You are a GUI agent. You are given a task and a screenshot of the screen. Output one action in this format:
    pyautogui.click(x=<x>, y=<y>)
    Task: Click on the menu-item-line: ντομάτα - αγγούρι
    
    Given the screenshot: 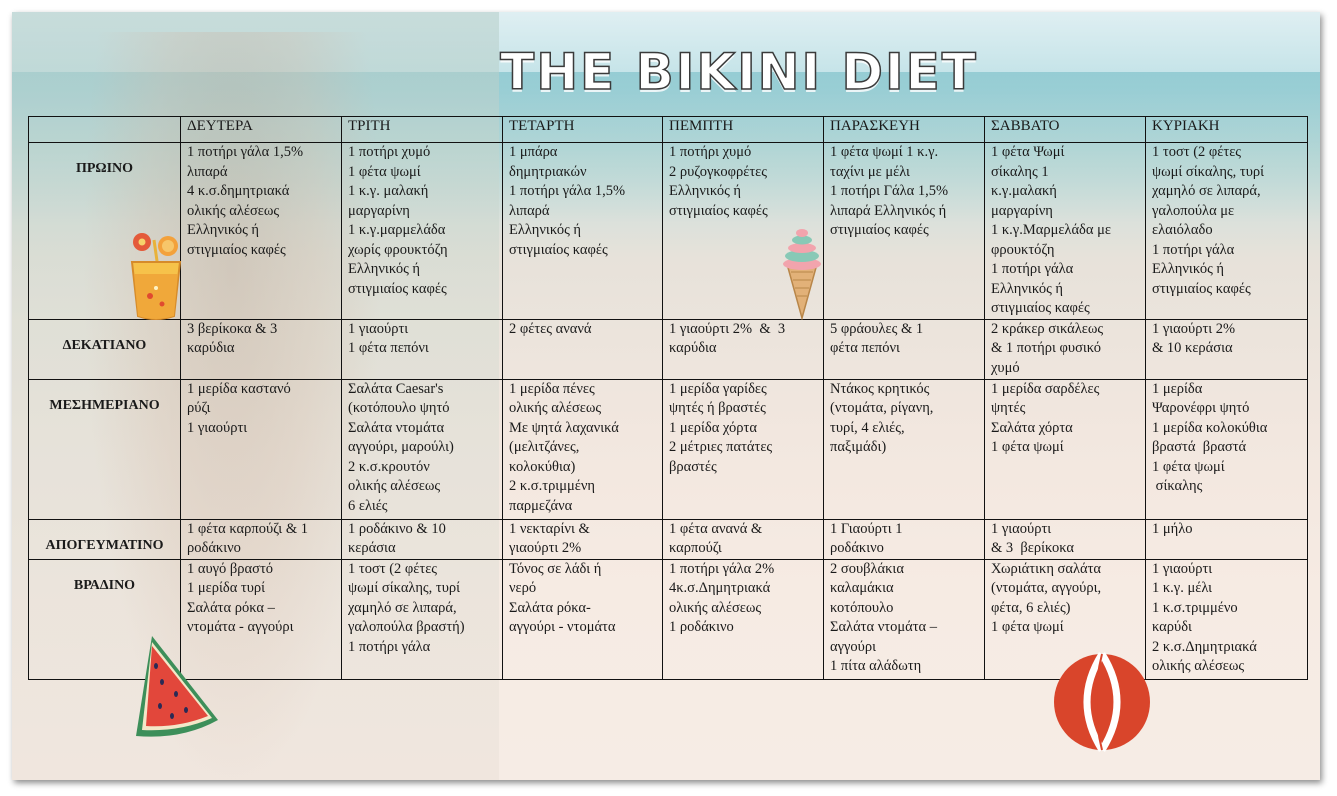 What is the action you would take?
    pyautogui.click(x=240, y=627)
    